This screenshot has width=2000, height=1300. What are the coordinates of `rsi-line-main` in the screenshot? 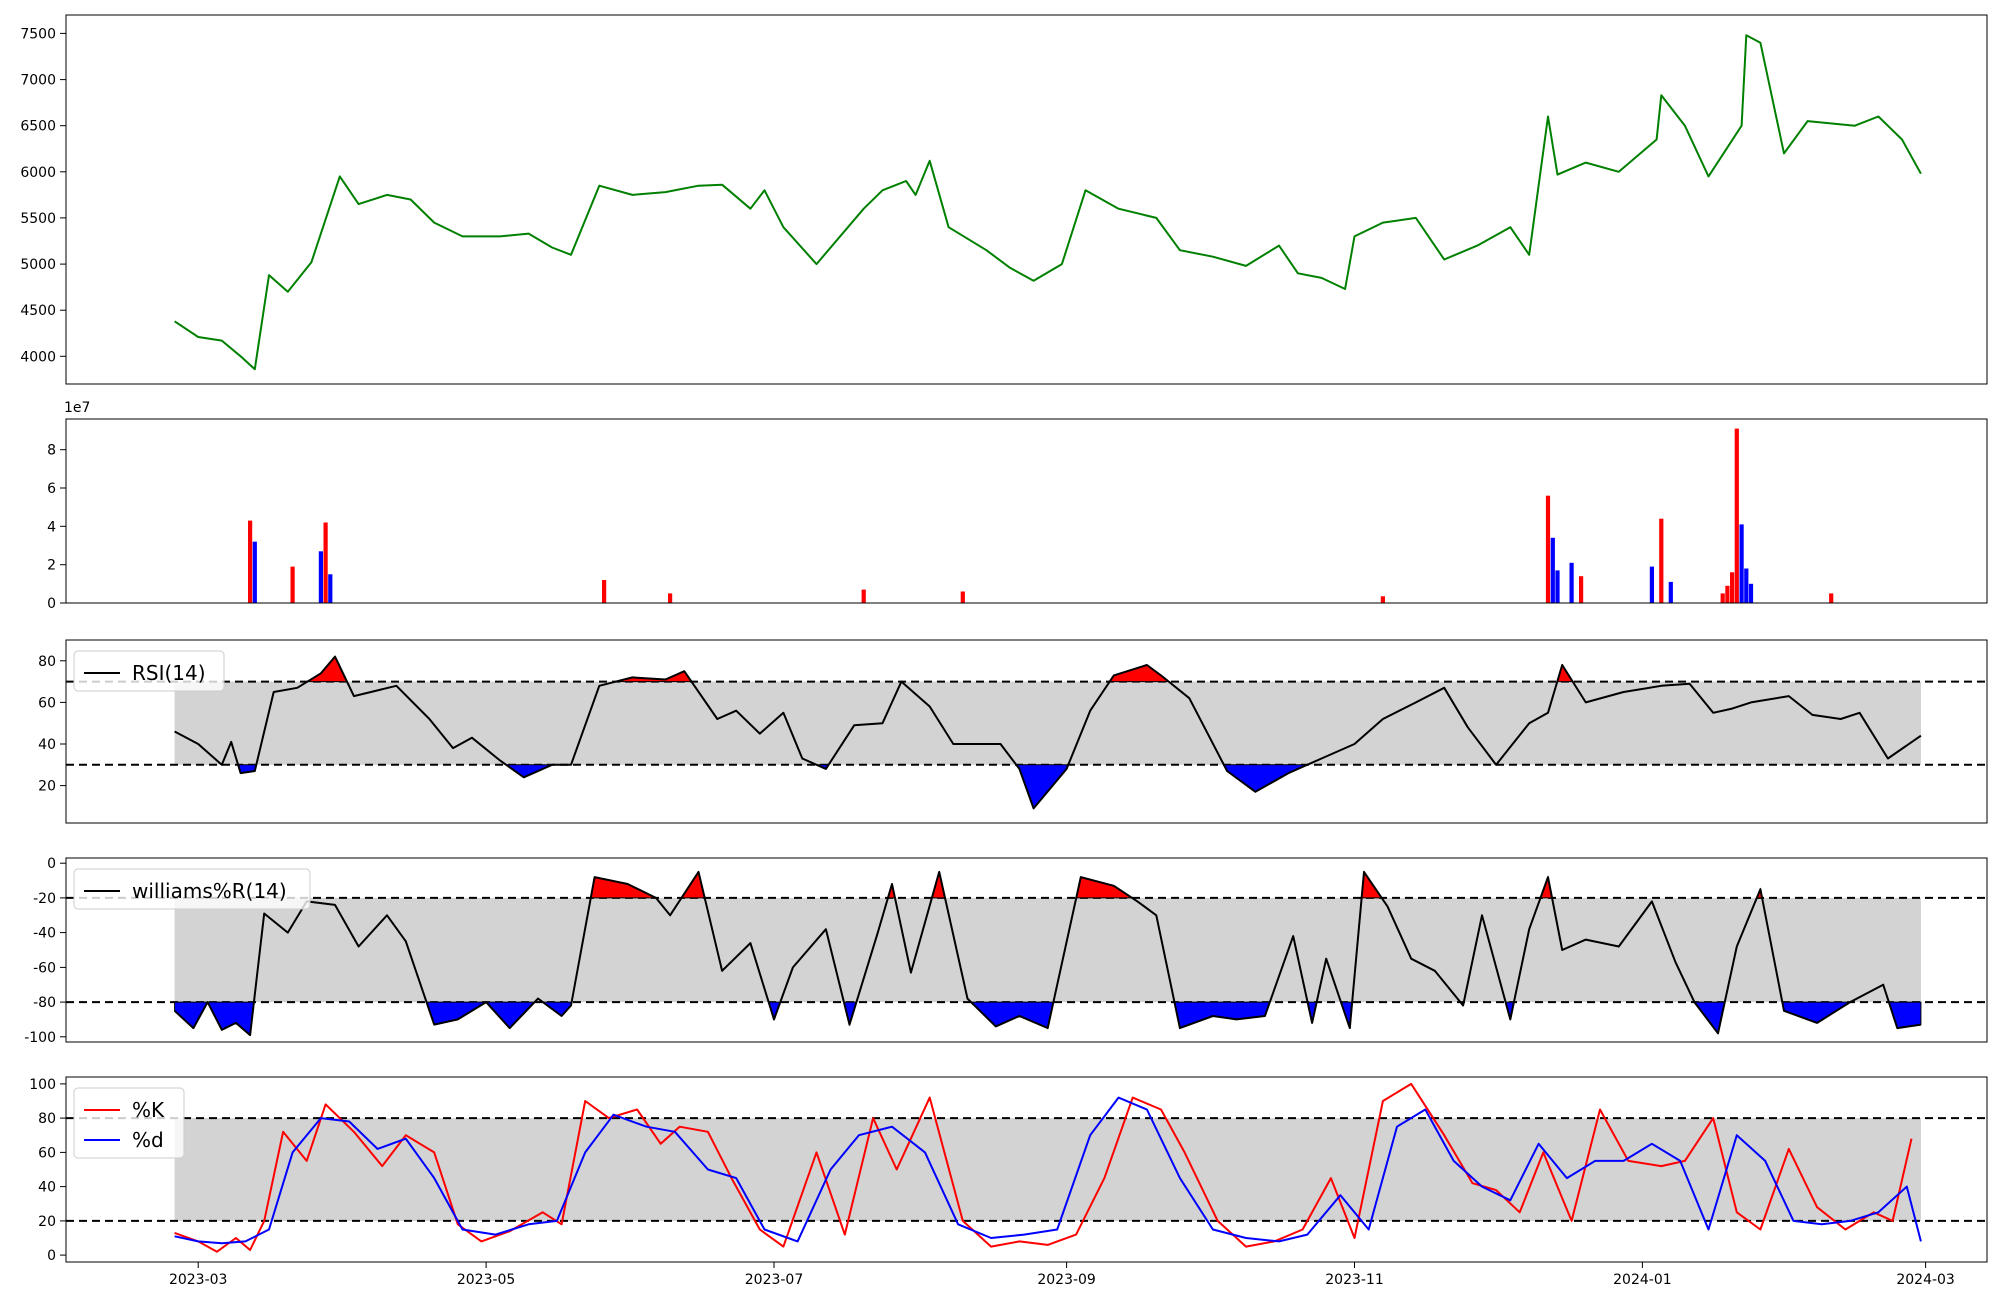 It's located at (1048, 732).